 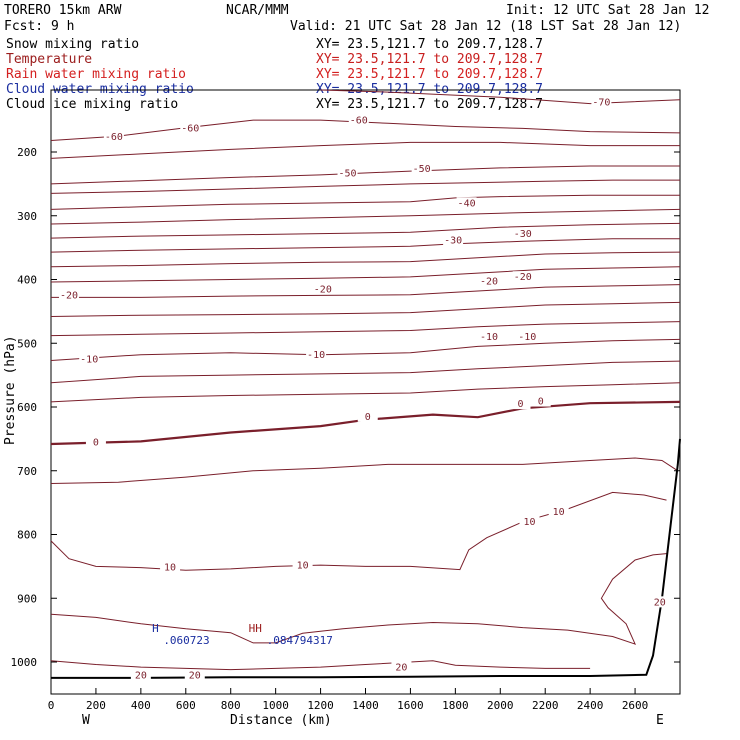 What do you see at coordinates (186, 640) in the screenshot?
I see `cloud-label: .060723` at bounding box center [186, 640].